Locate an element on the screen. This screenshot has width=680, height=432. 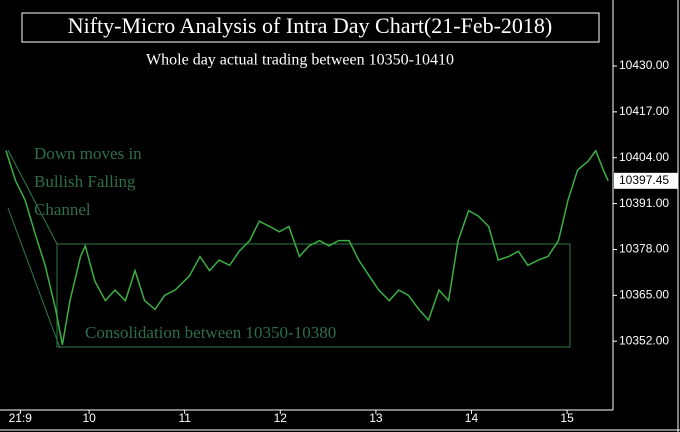
x-tick-label: 14 is located at coordinates (472, 418).